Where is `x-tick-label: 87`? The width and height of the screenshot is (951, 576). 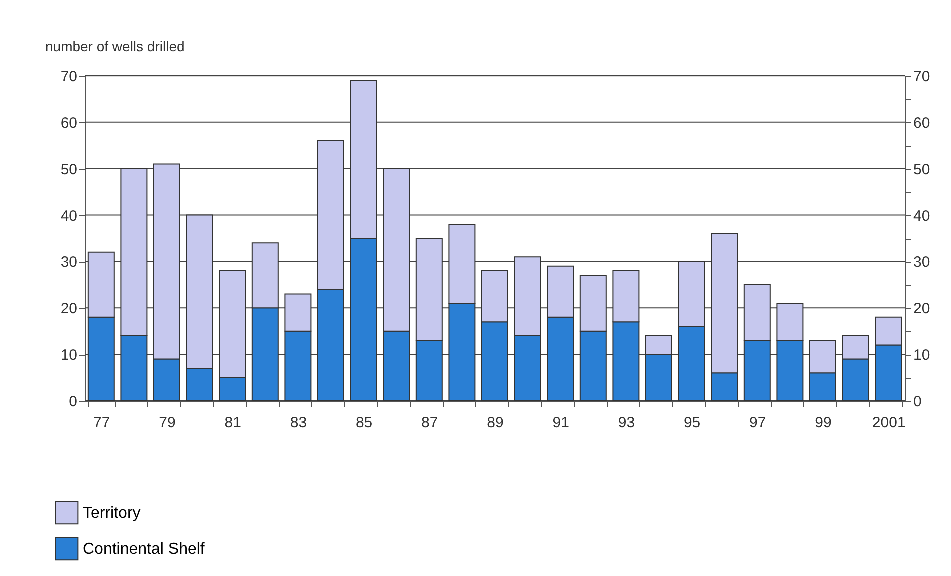 x-tick-label: 87 is located at coordinates (430, 423).